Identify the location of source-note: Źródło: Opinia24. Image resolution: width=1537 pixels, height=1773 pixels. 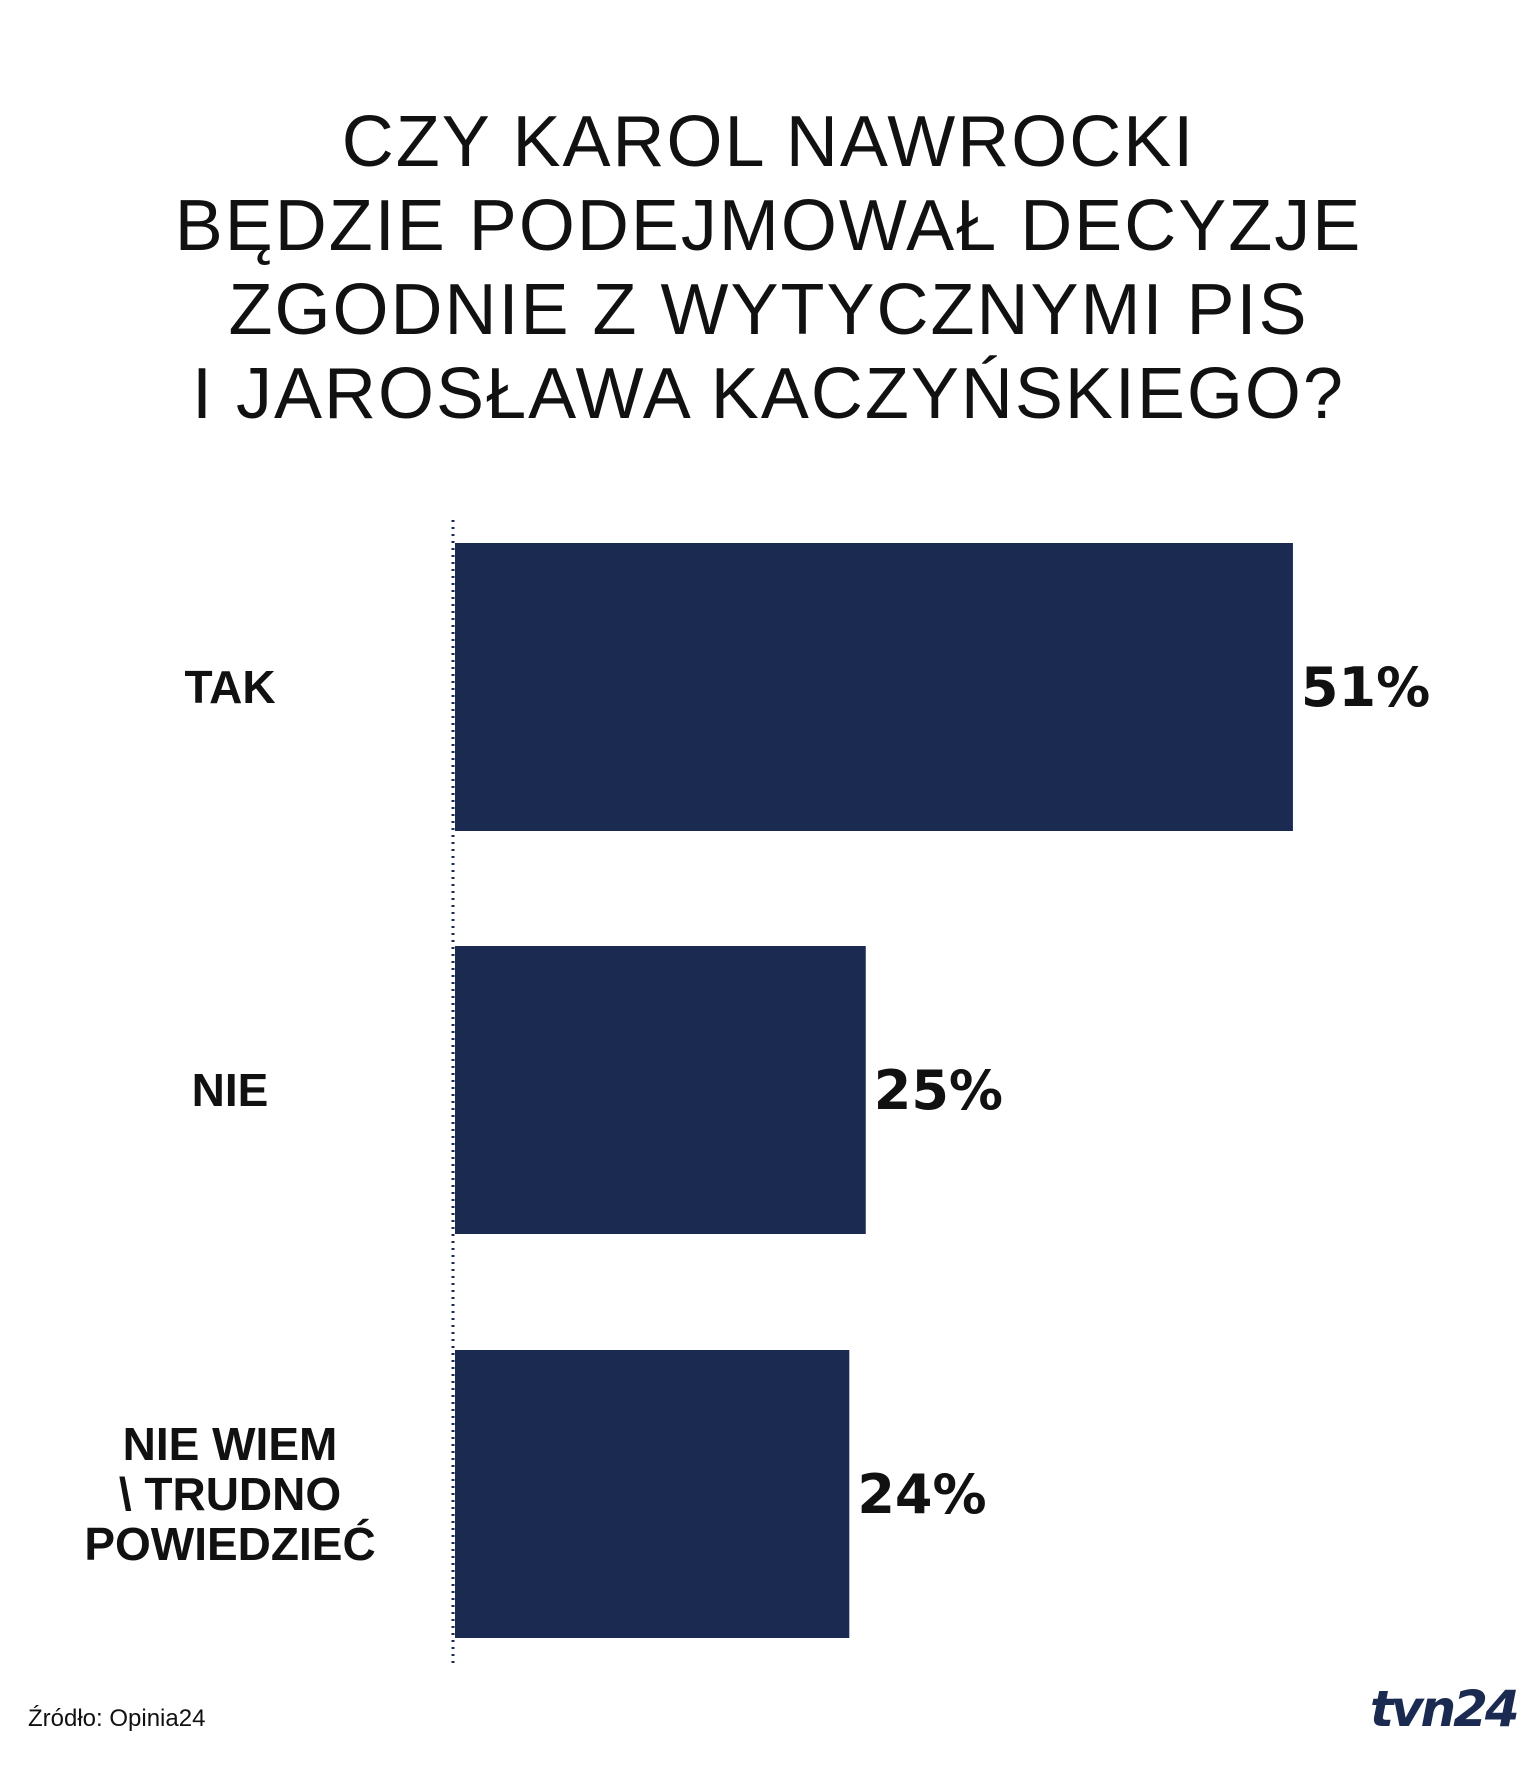
(117, 1718).